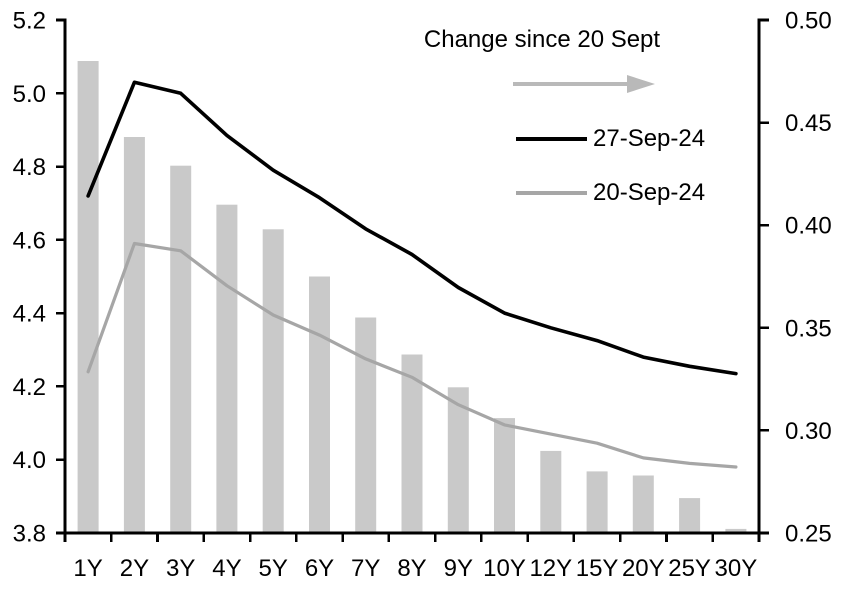 Image resolution: width=852 pixels, height=589 pixels. Describe the element at coordinates (319, 568) in the screenshot. I see `x-tick-label-6Y: 6Y` at that location.